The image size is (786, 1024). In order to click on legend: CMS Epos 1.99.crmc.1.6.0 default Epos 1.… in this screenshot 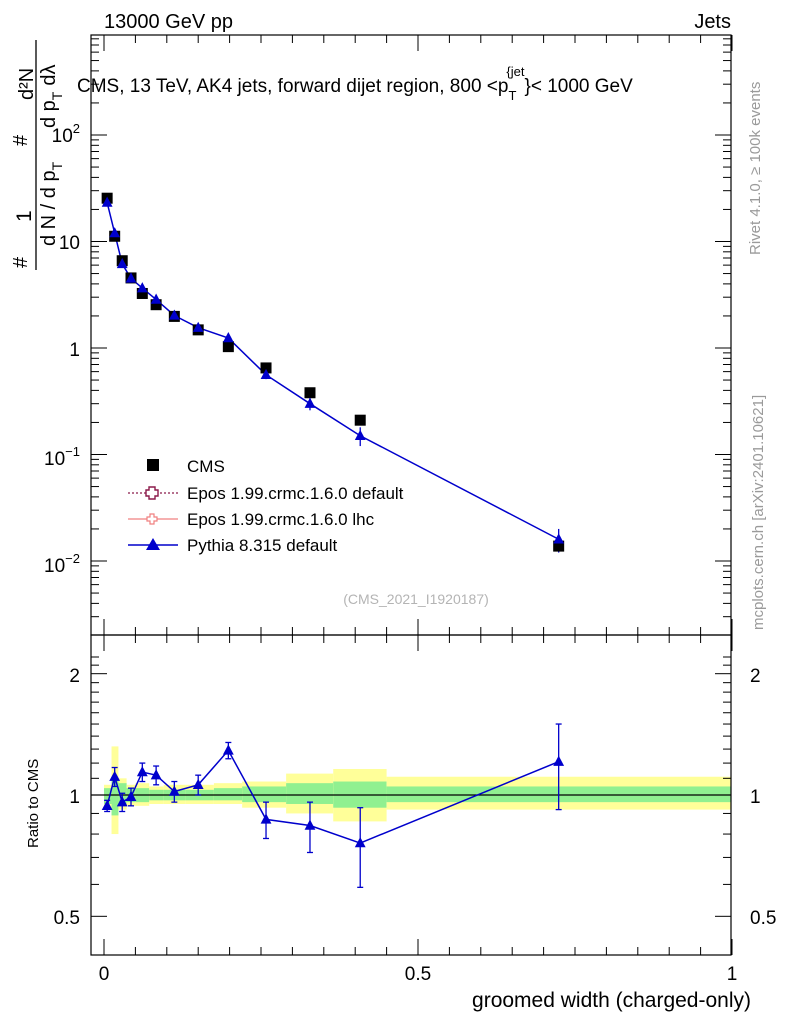, I will do `click(266, 506)`.